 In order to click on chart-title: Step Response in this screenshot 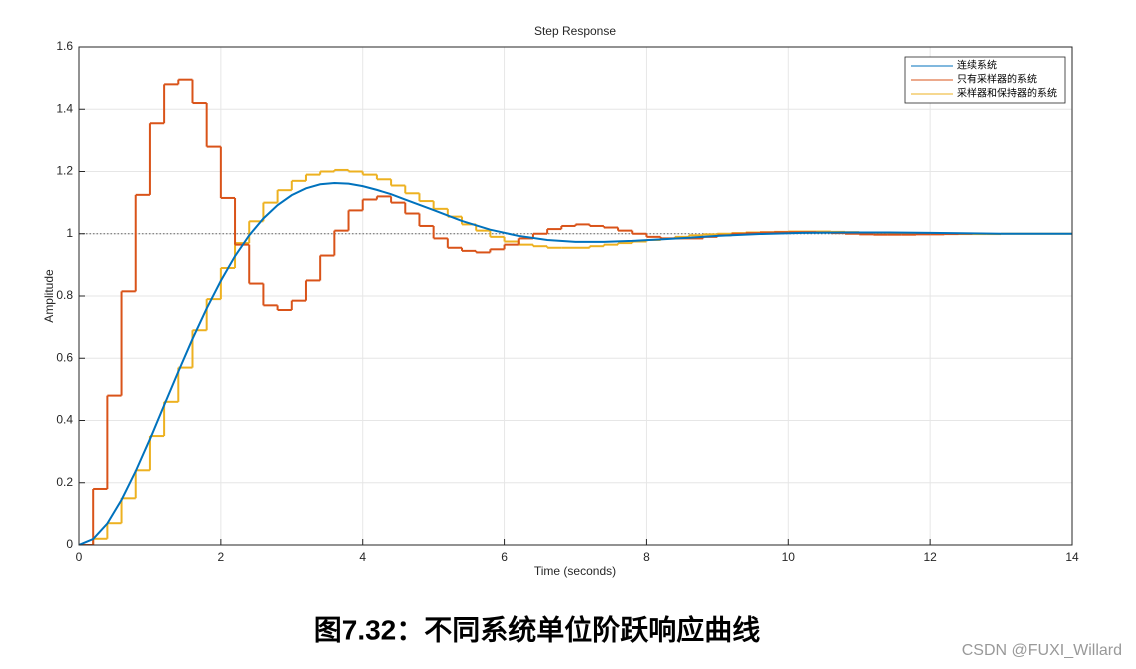, I will do `click(575, 31)`.